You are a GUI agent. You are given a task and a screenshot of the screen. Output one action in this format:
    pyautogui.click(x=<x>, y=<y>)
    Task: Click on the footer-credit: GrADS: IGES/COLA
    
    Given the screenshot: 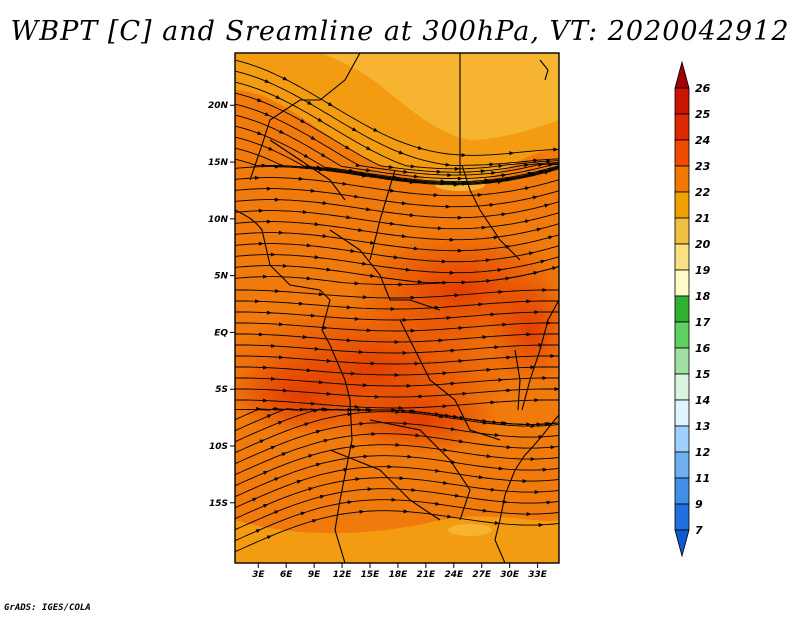 What is the action you would take?
    pyautogui.click(x=47, y=608)
    